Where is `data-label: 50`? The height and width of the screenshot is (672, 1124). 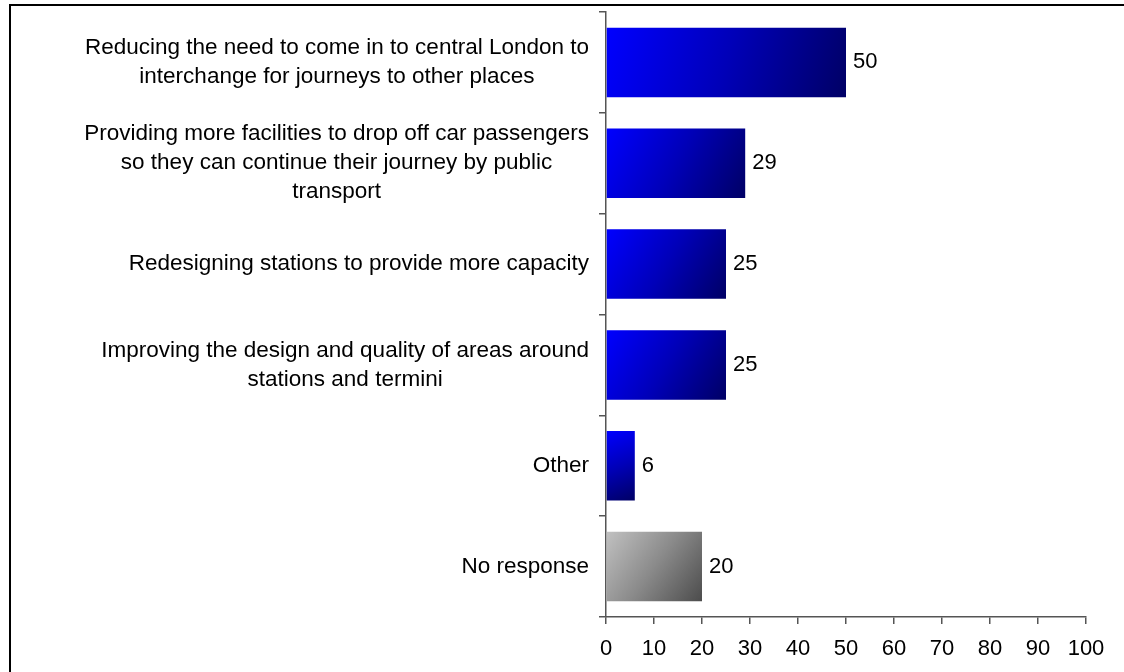
data-label: 50 is located at coordinates (865, 61).